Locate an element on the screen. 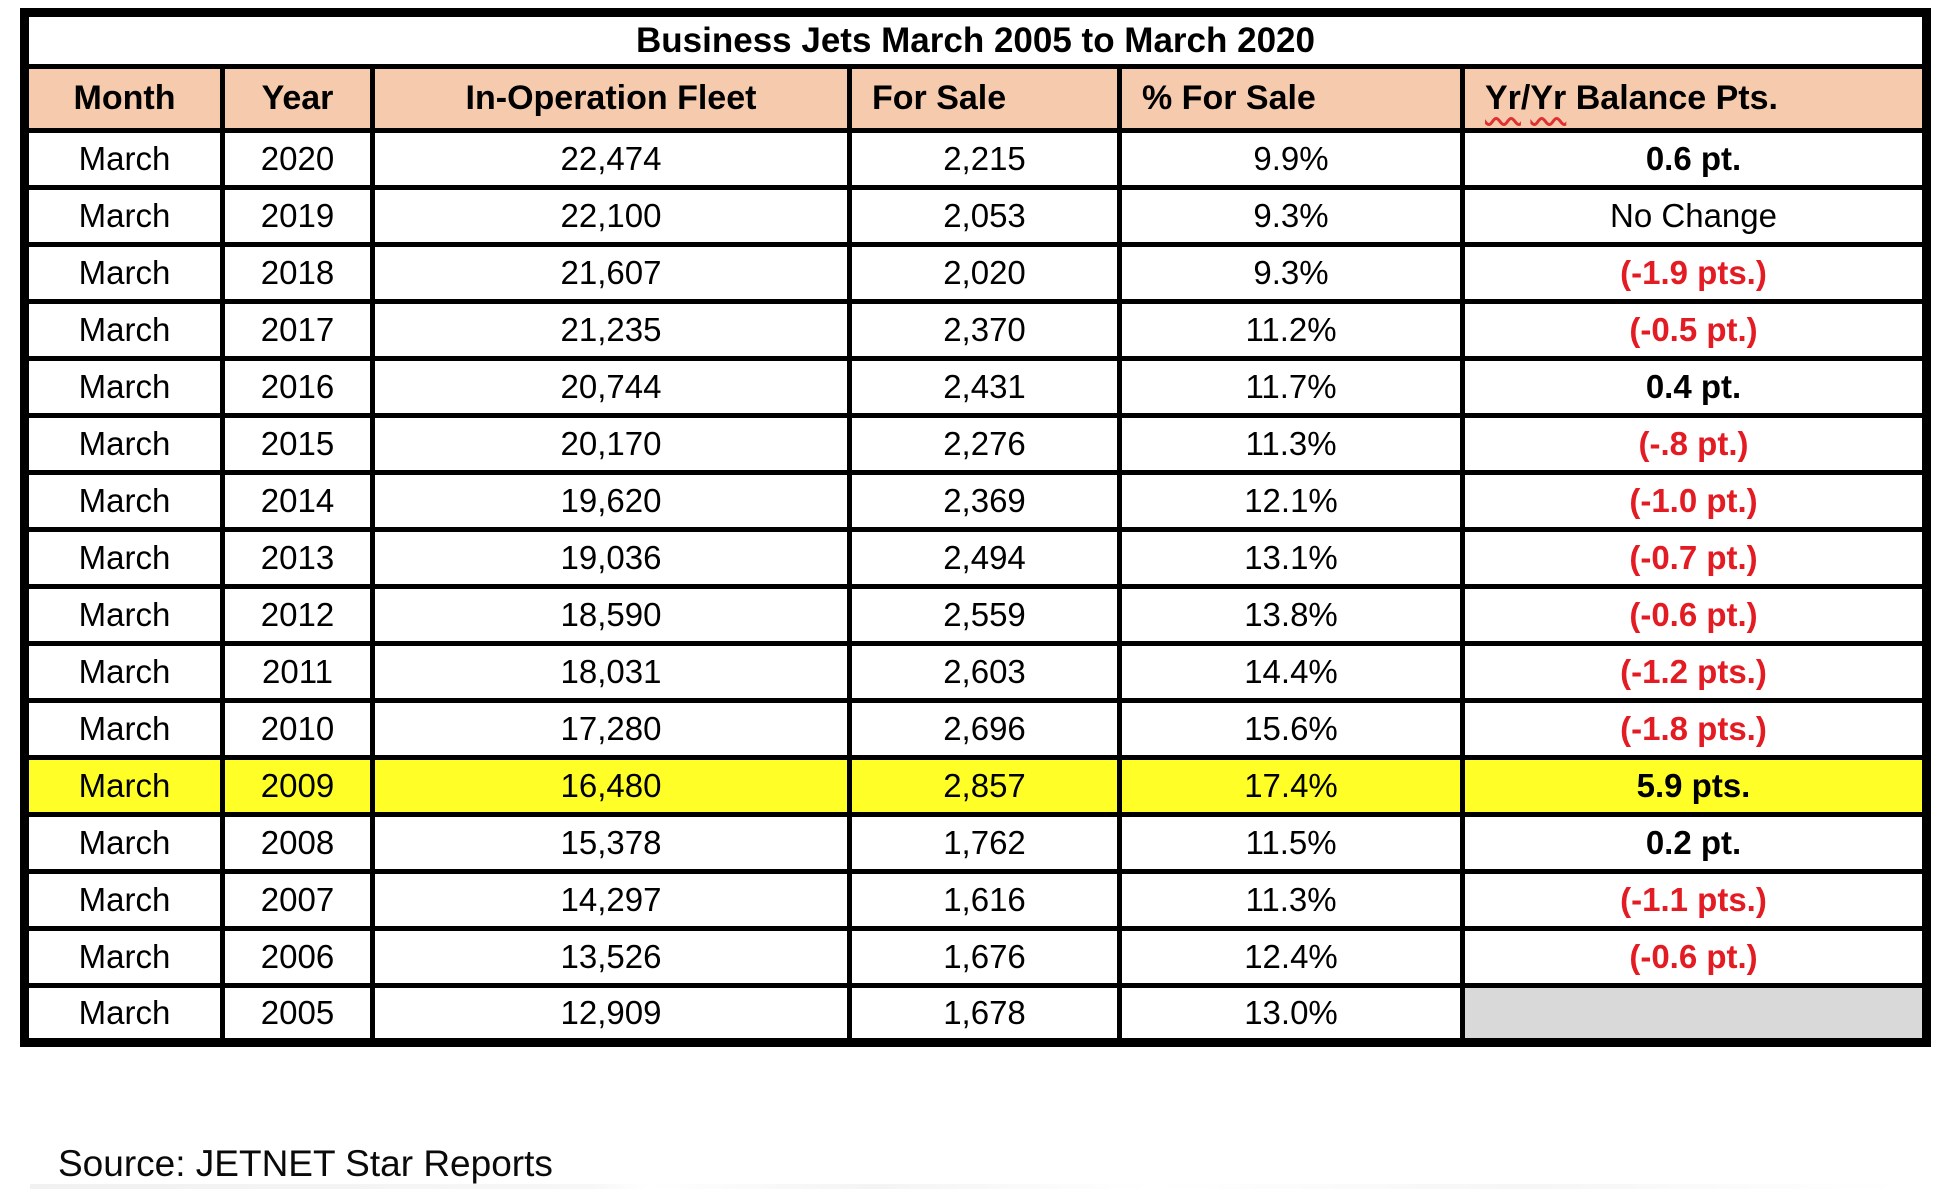  for-sale-cell: 2,020 is located at coordinates (984, 273).